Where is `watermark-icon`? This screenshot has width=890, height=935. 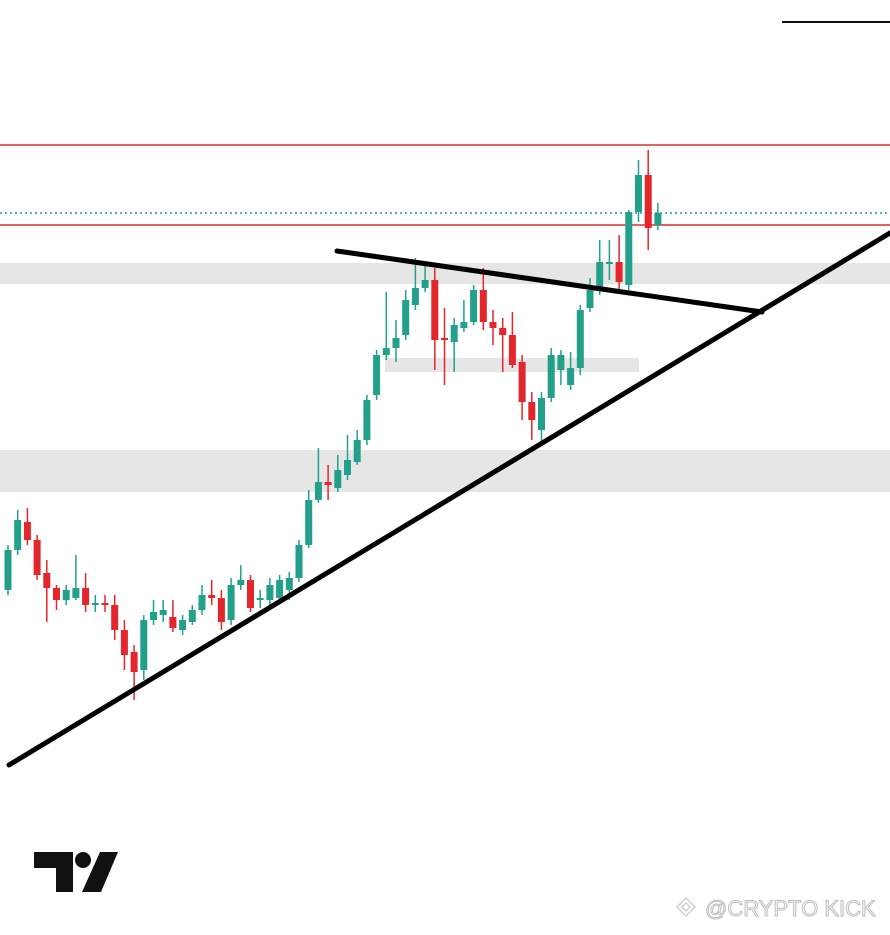
watermark-icon is located at coordinates (686, 907).